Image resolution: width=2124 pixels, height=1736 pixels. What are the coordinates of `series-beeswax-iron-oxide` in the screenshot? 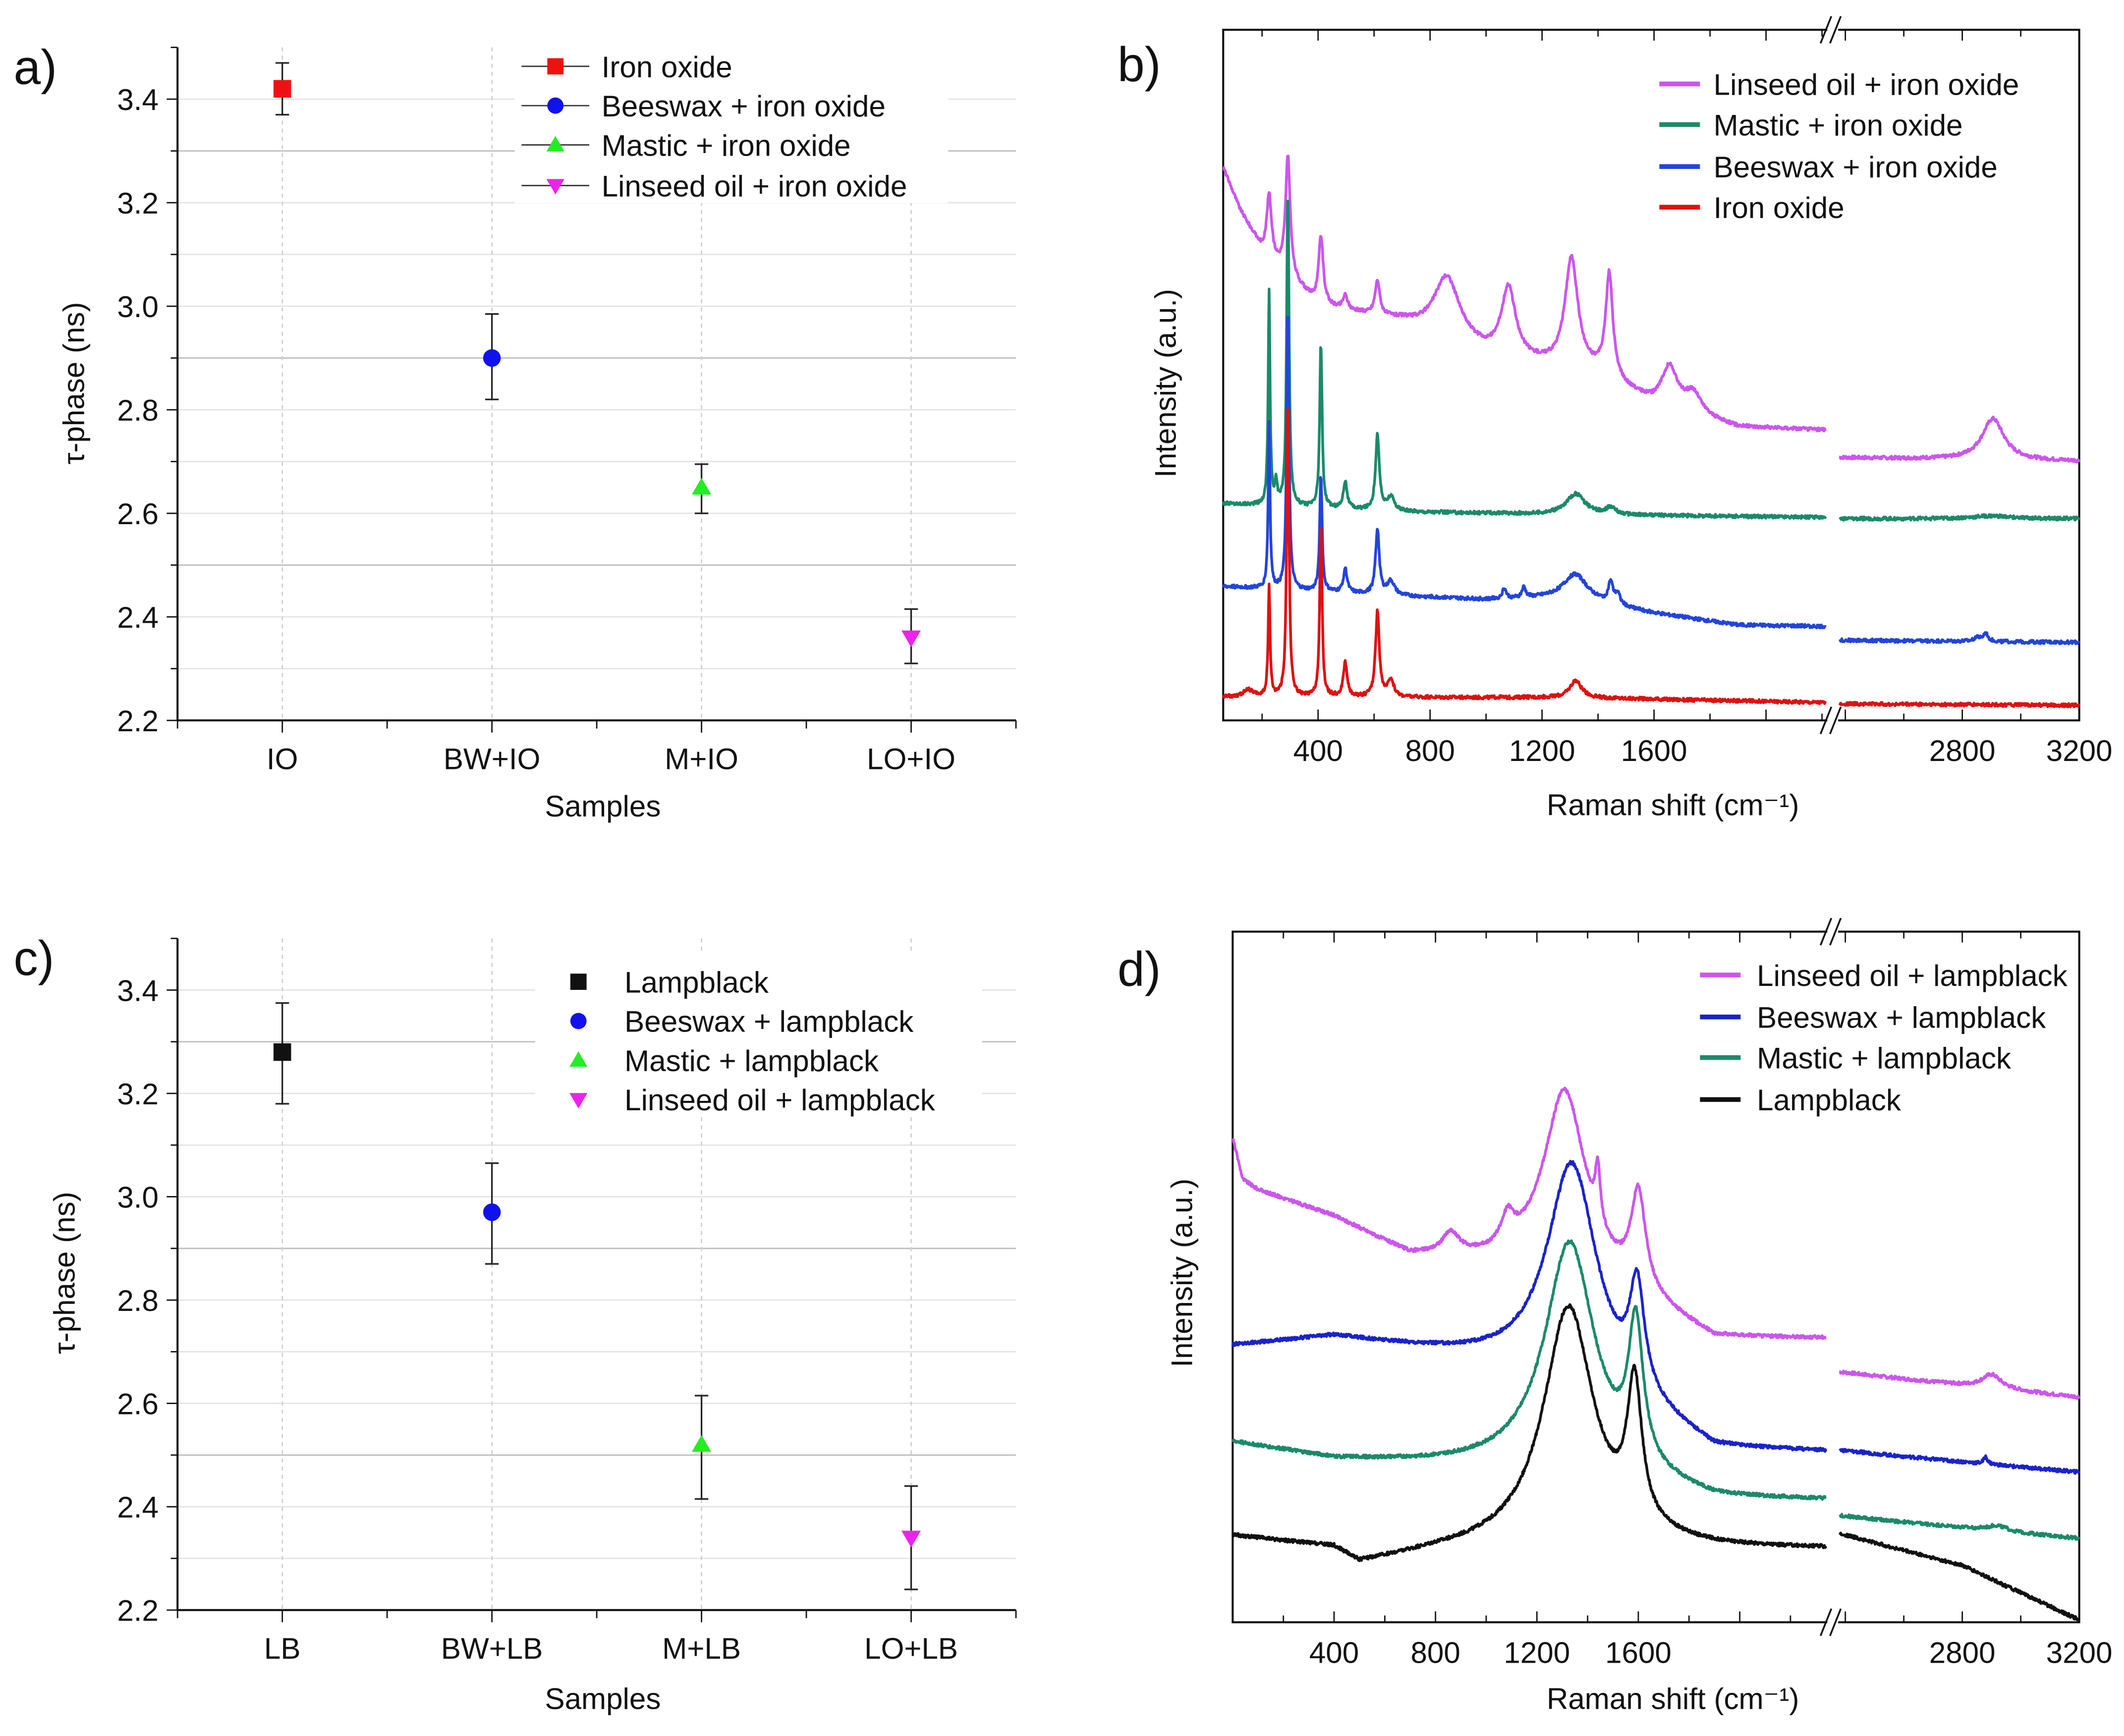 It's located at (1651, 481).